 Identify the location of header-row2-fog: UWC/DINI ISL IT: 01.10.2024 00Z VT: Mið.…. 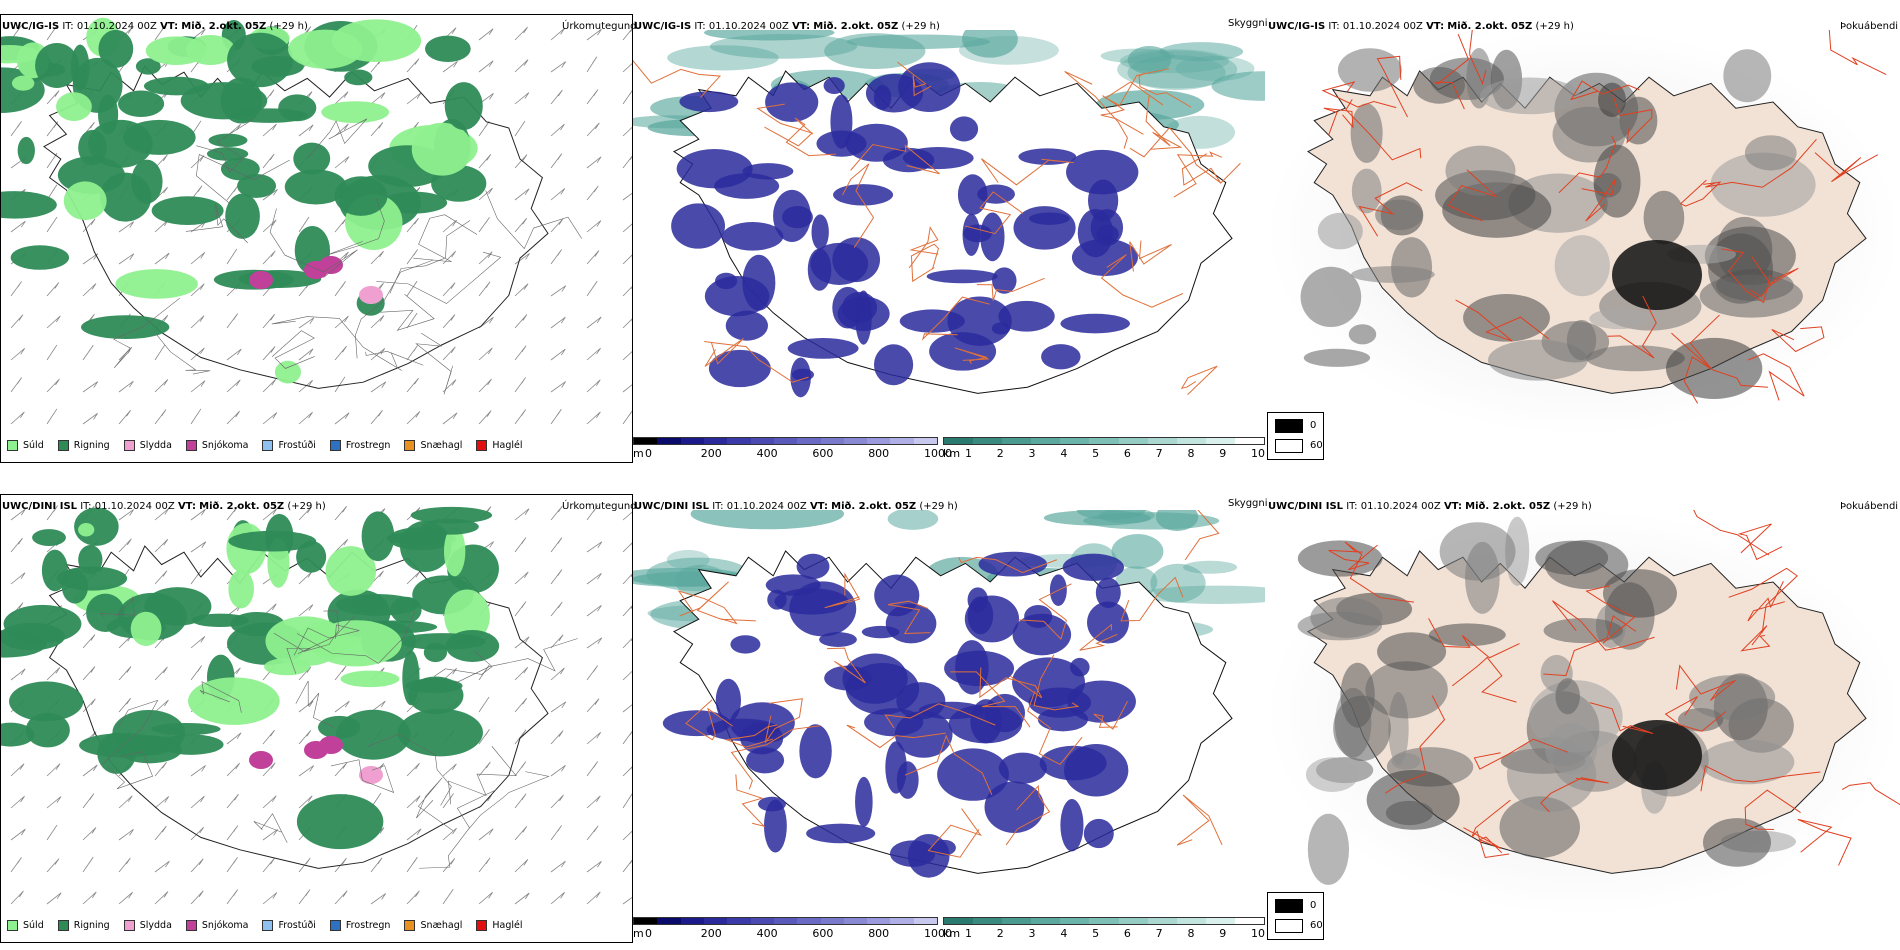
(1430, 506).